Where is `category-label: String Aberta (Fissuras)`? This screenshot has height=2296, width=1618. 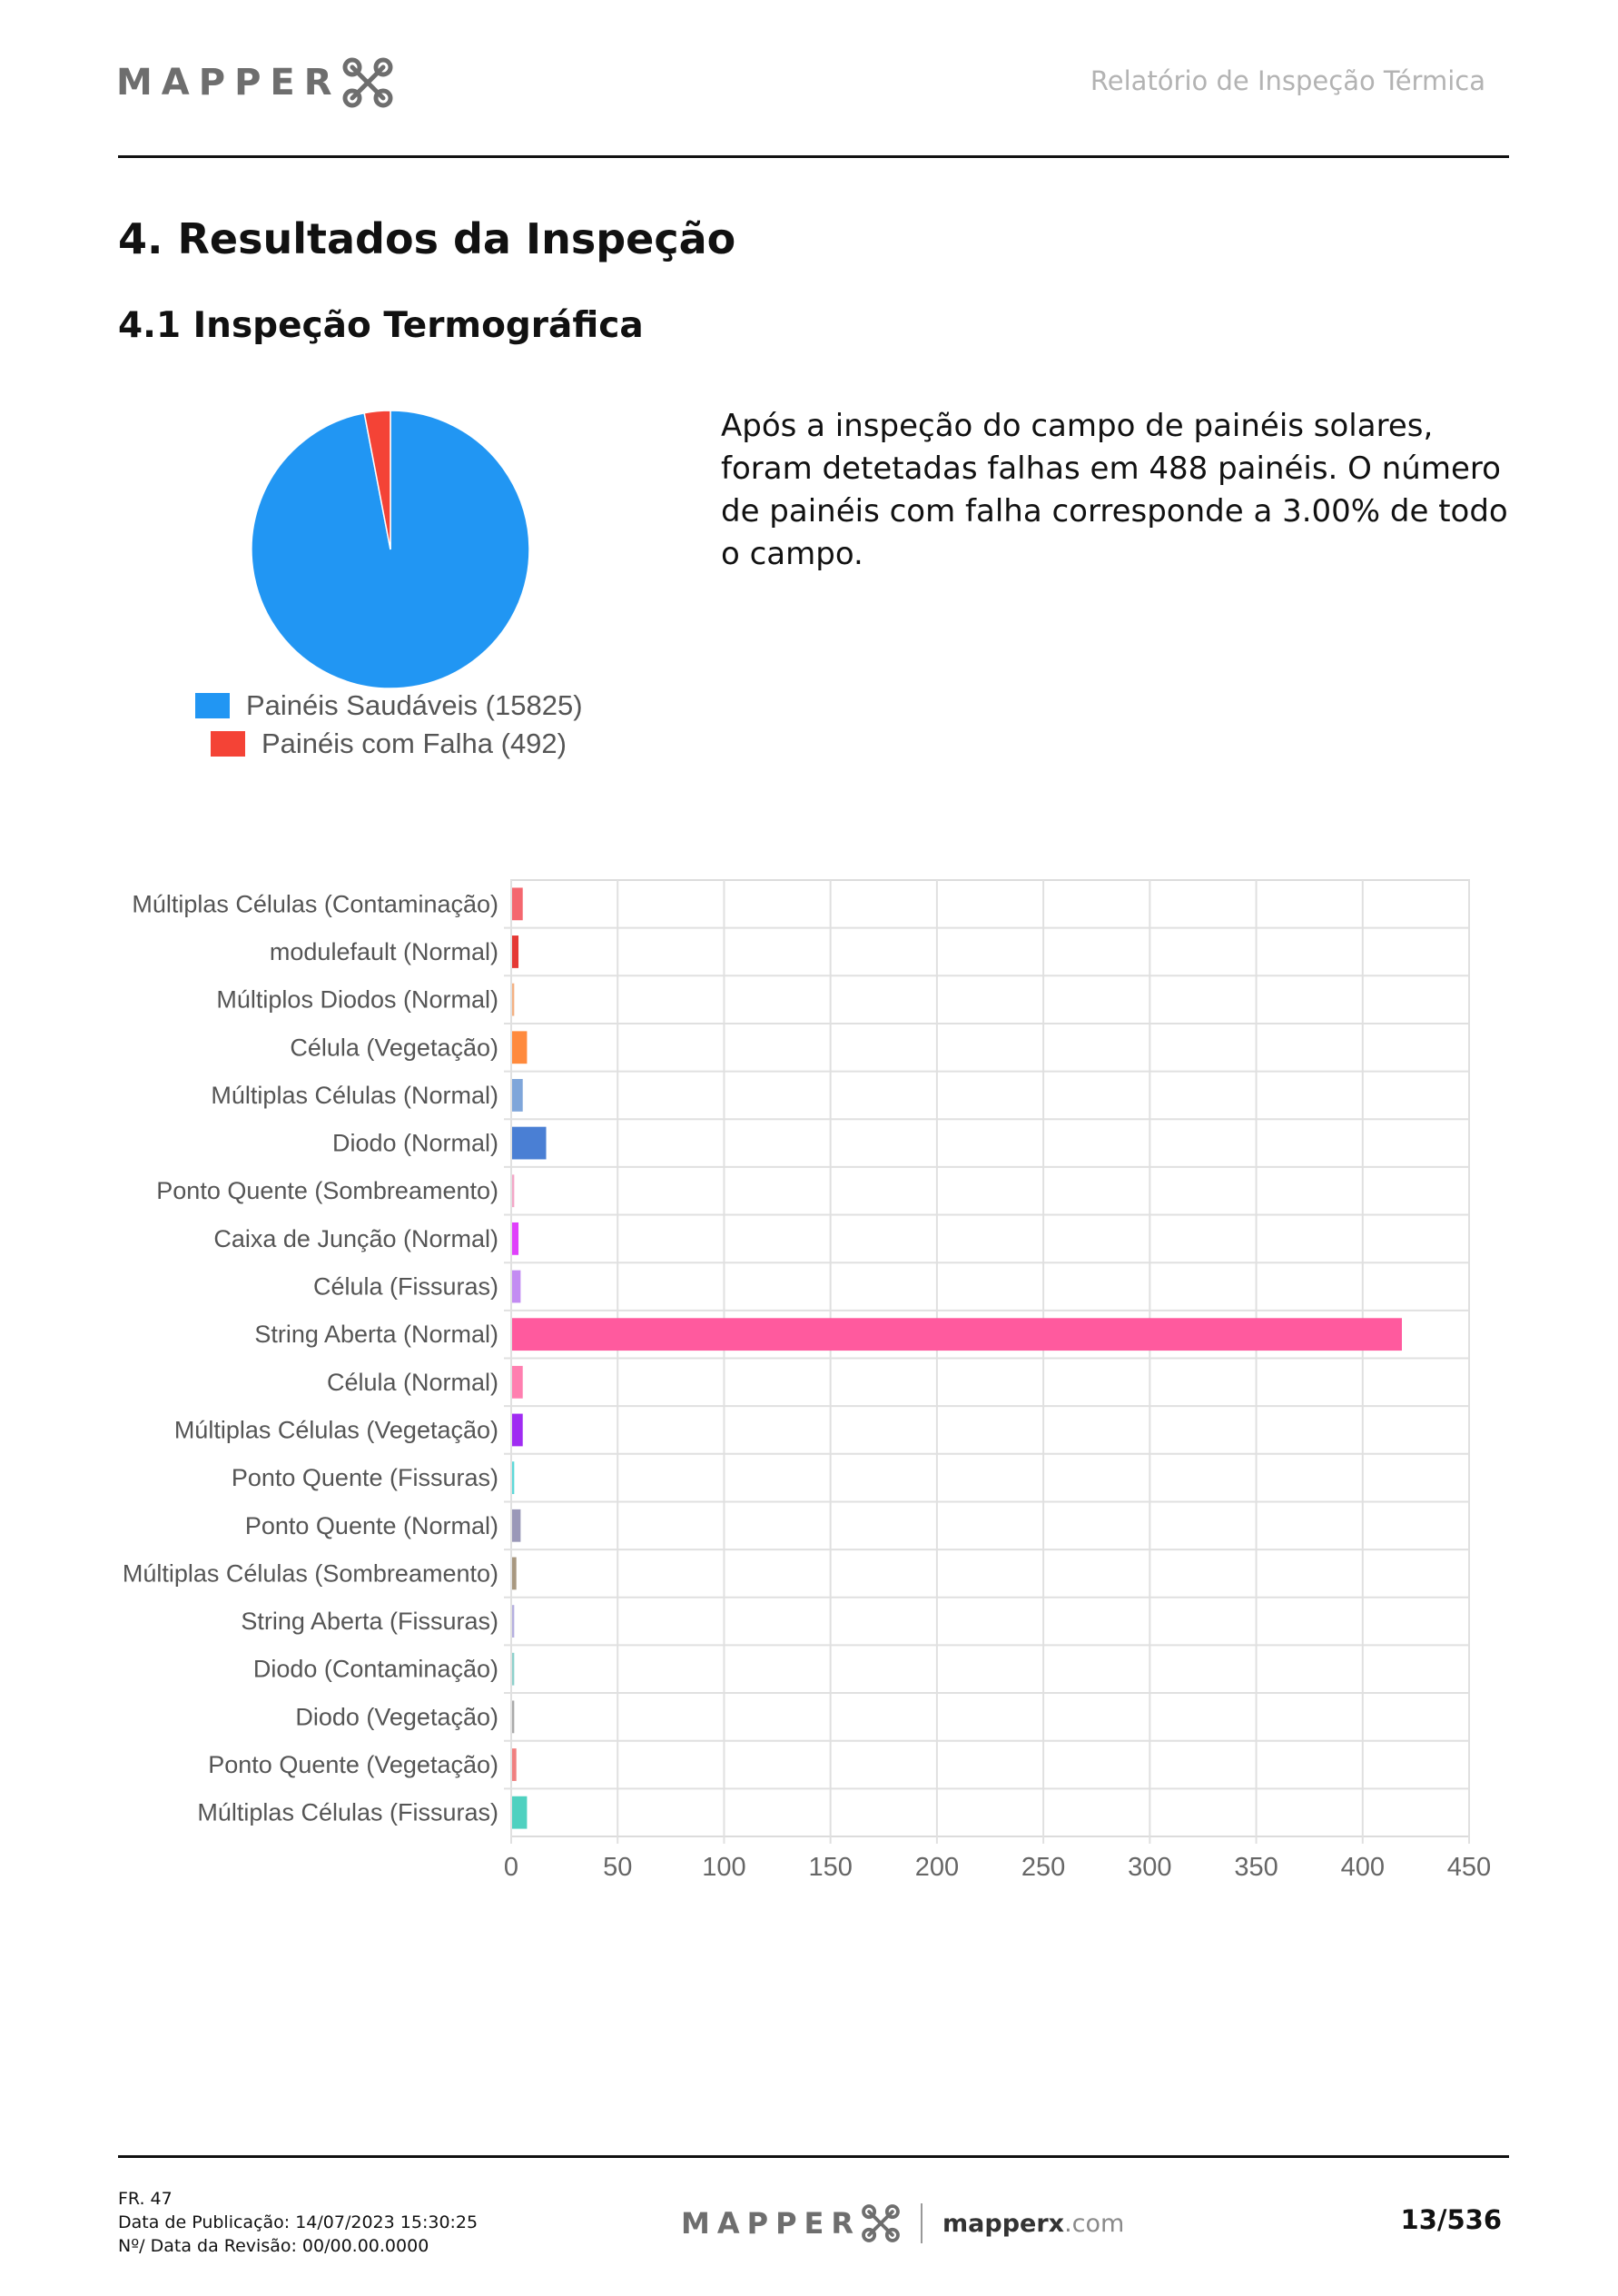 category-label: String Aberta (Fissuras) is located at coordinates (369, 1621).